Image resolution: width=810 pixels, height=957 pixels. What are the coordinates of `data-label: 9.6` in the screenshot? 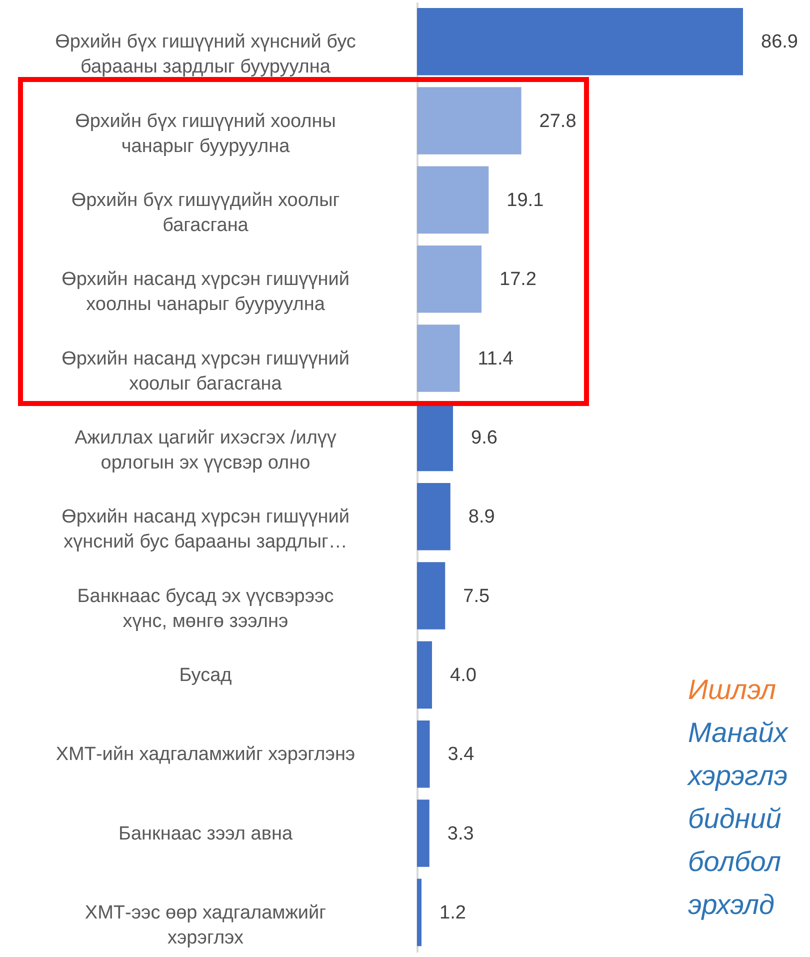 It's located at (484, 437).